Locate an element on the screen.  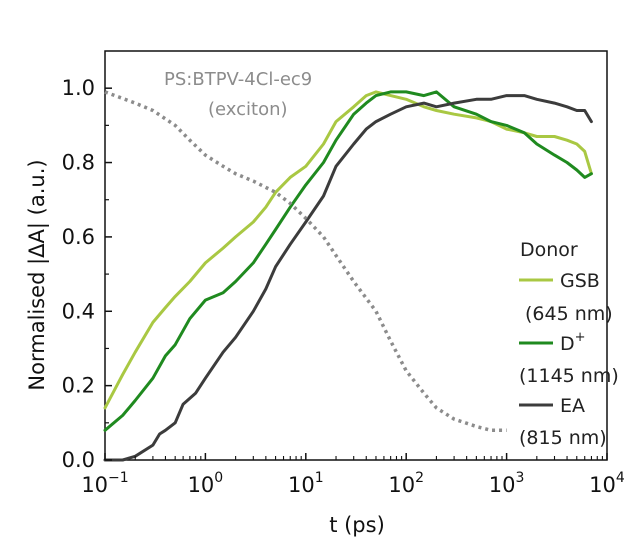
legend-label-dplus-main: D is located at coordinates (567, 344).